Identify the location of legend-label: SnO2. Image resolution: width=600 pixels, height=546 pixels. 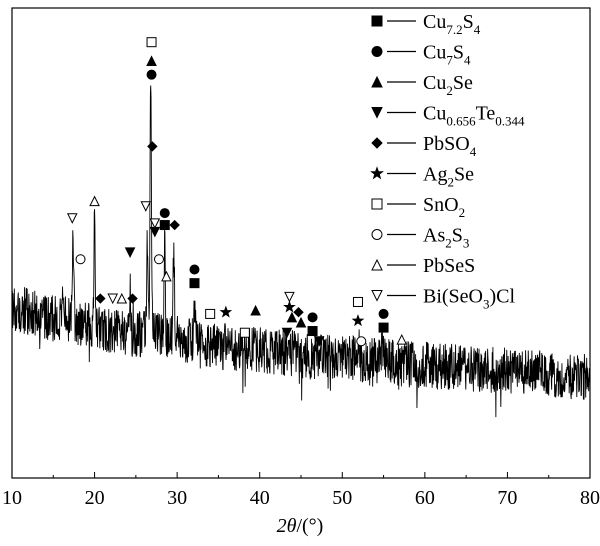
(444, 207).